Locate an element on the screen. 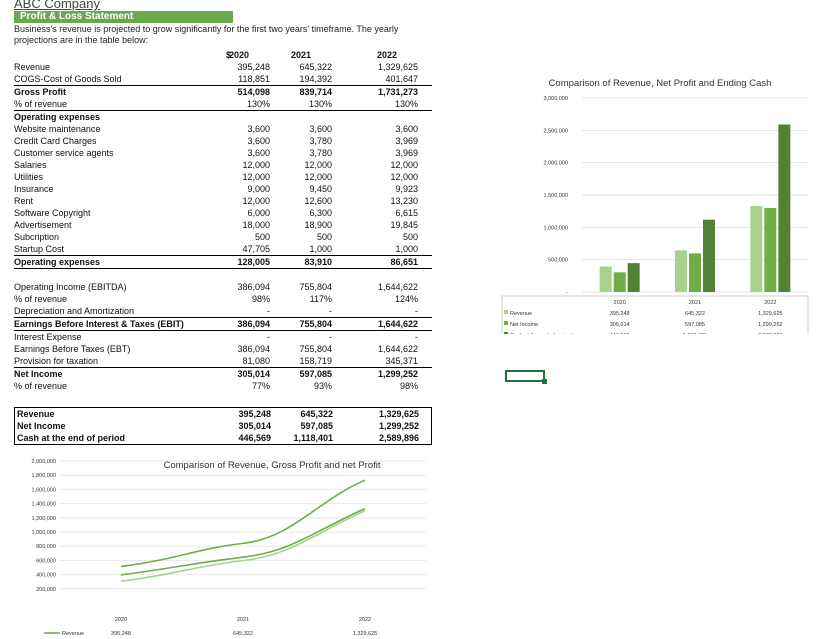 This screenshot has width=827, height=639. summary-value: 1,329,625 is located at coordinates (398, 414).